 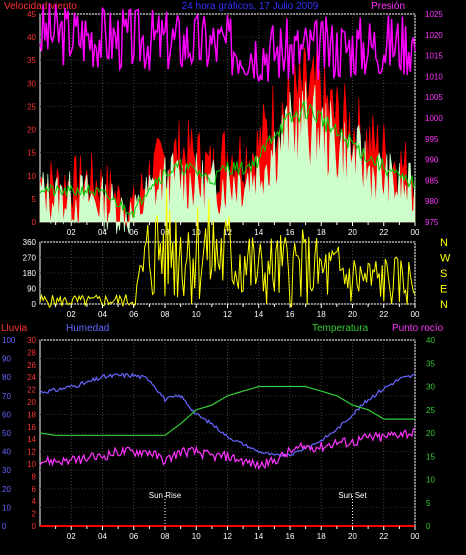 I want to click on chart-title: 24 hora gráficos, 17 Julio 2009, so click(x=250, y=6).